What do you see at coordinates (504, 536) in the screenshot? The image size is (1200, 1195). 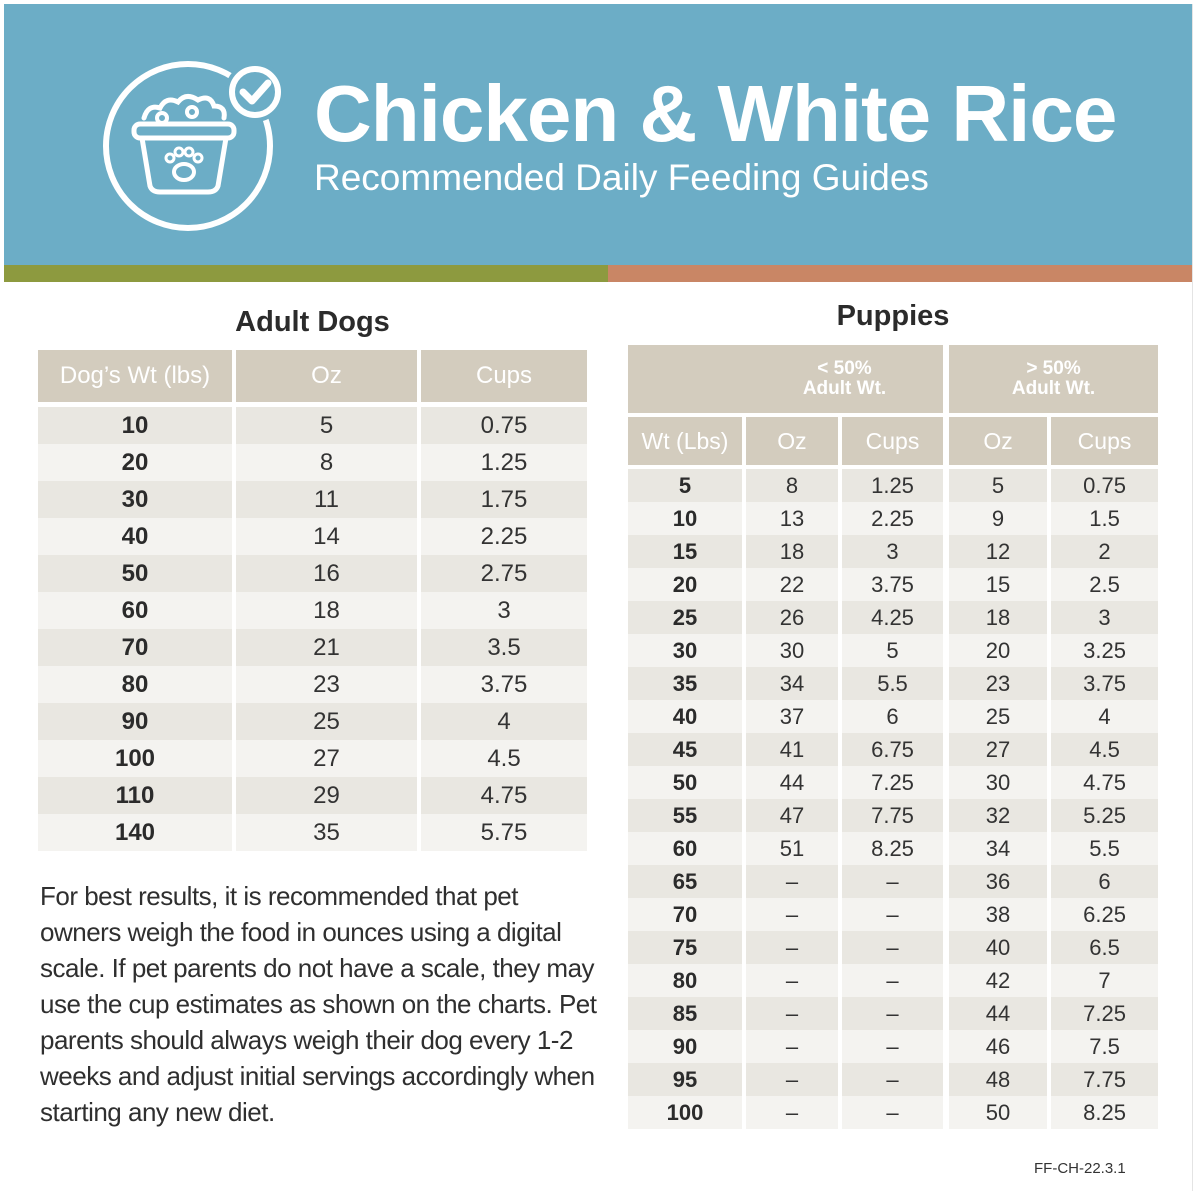 I see `cups-cell: 2.25` at bounding box center [504, 536].